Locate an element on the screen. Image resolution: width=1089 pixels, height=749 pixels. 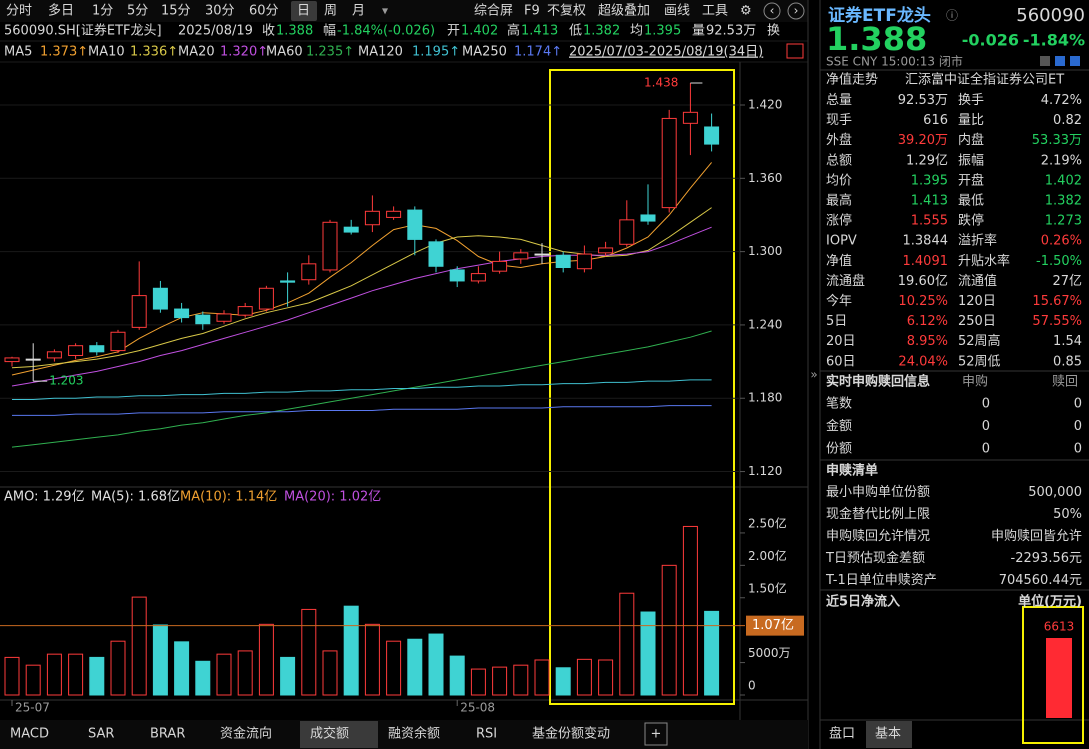
tool-button: 综合屏 is located at coordinates (493, 11).